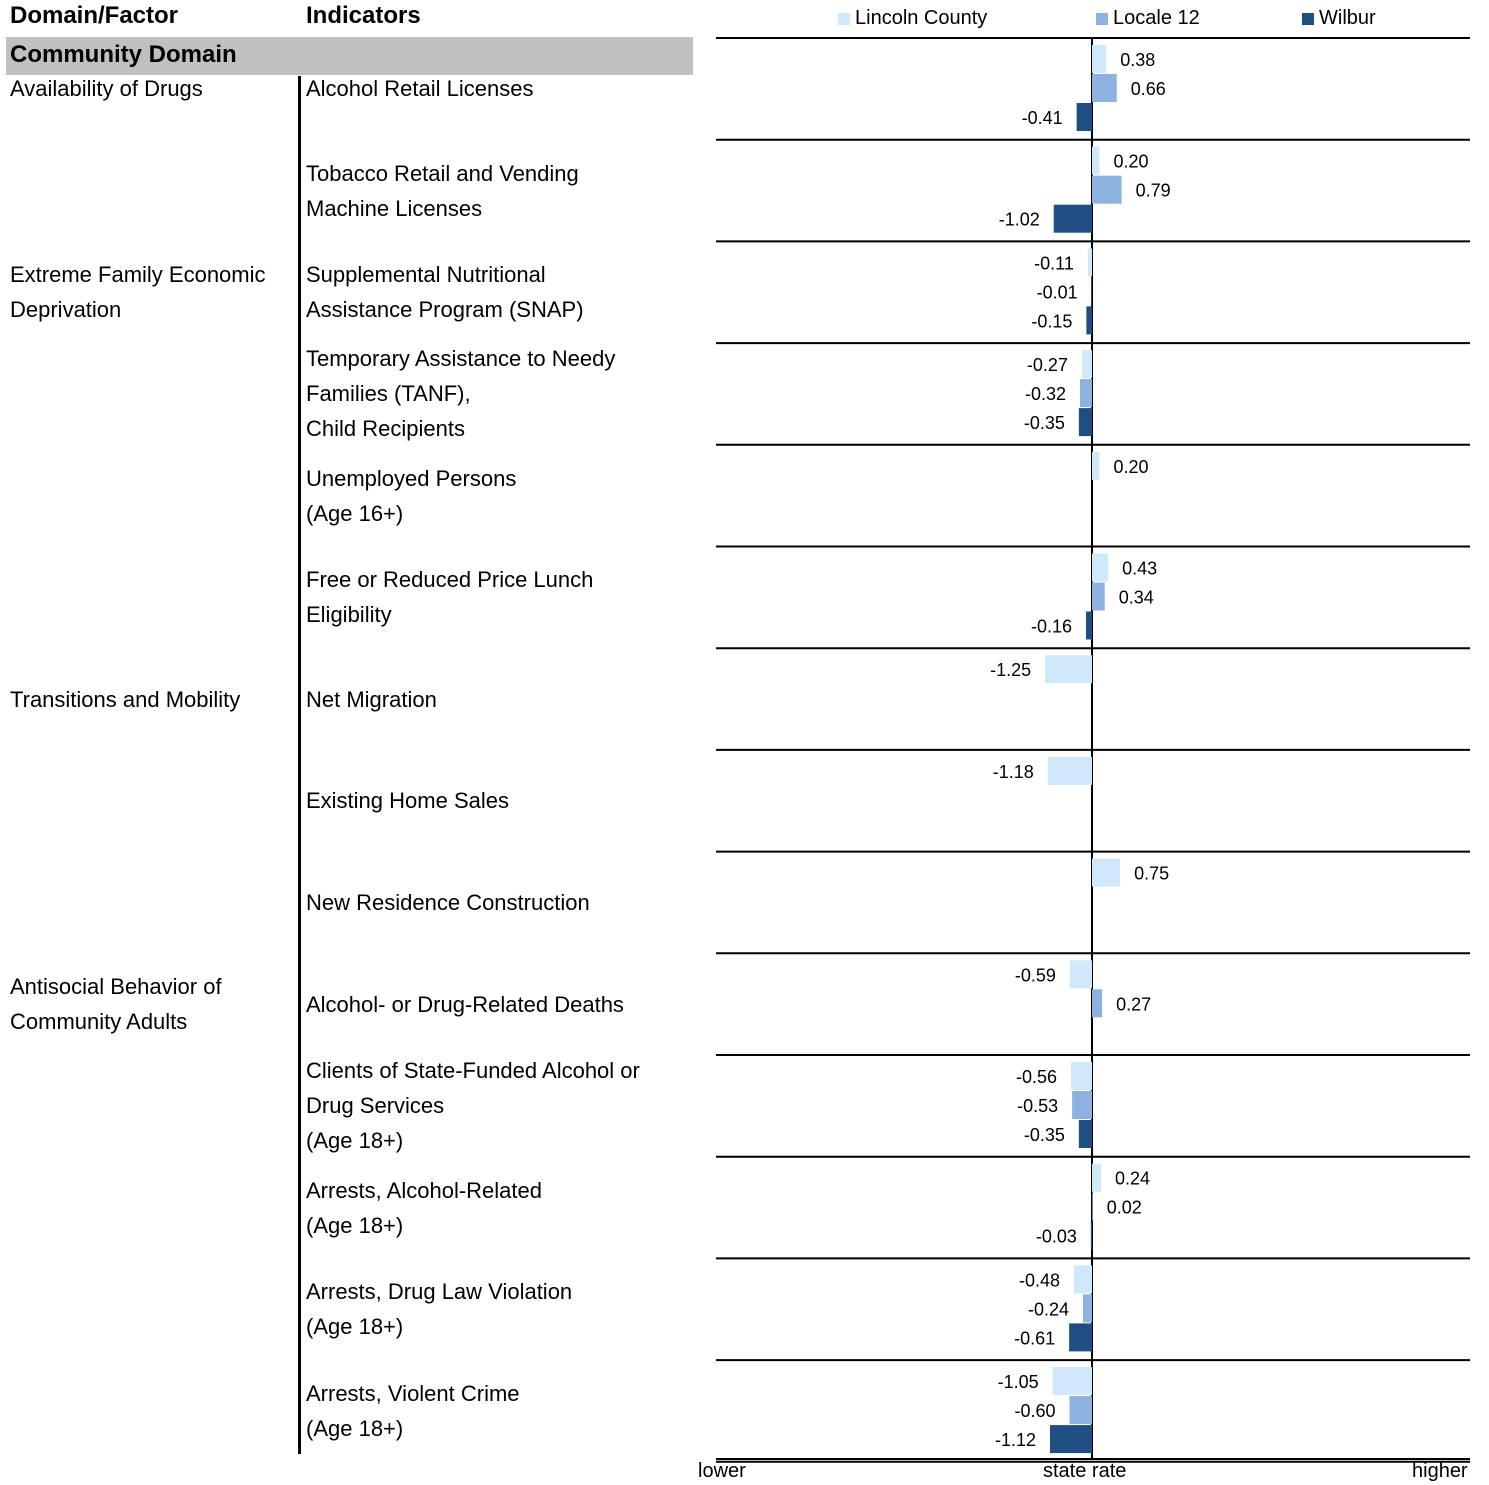  I want to click on data-label: -0.56, so click(1036, 1077).